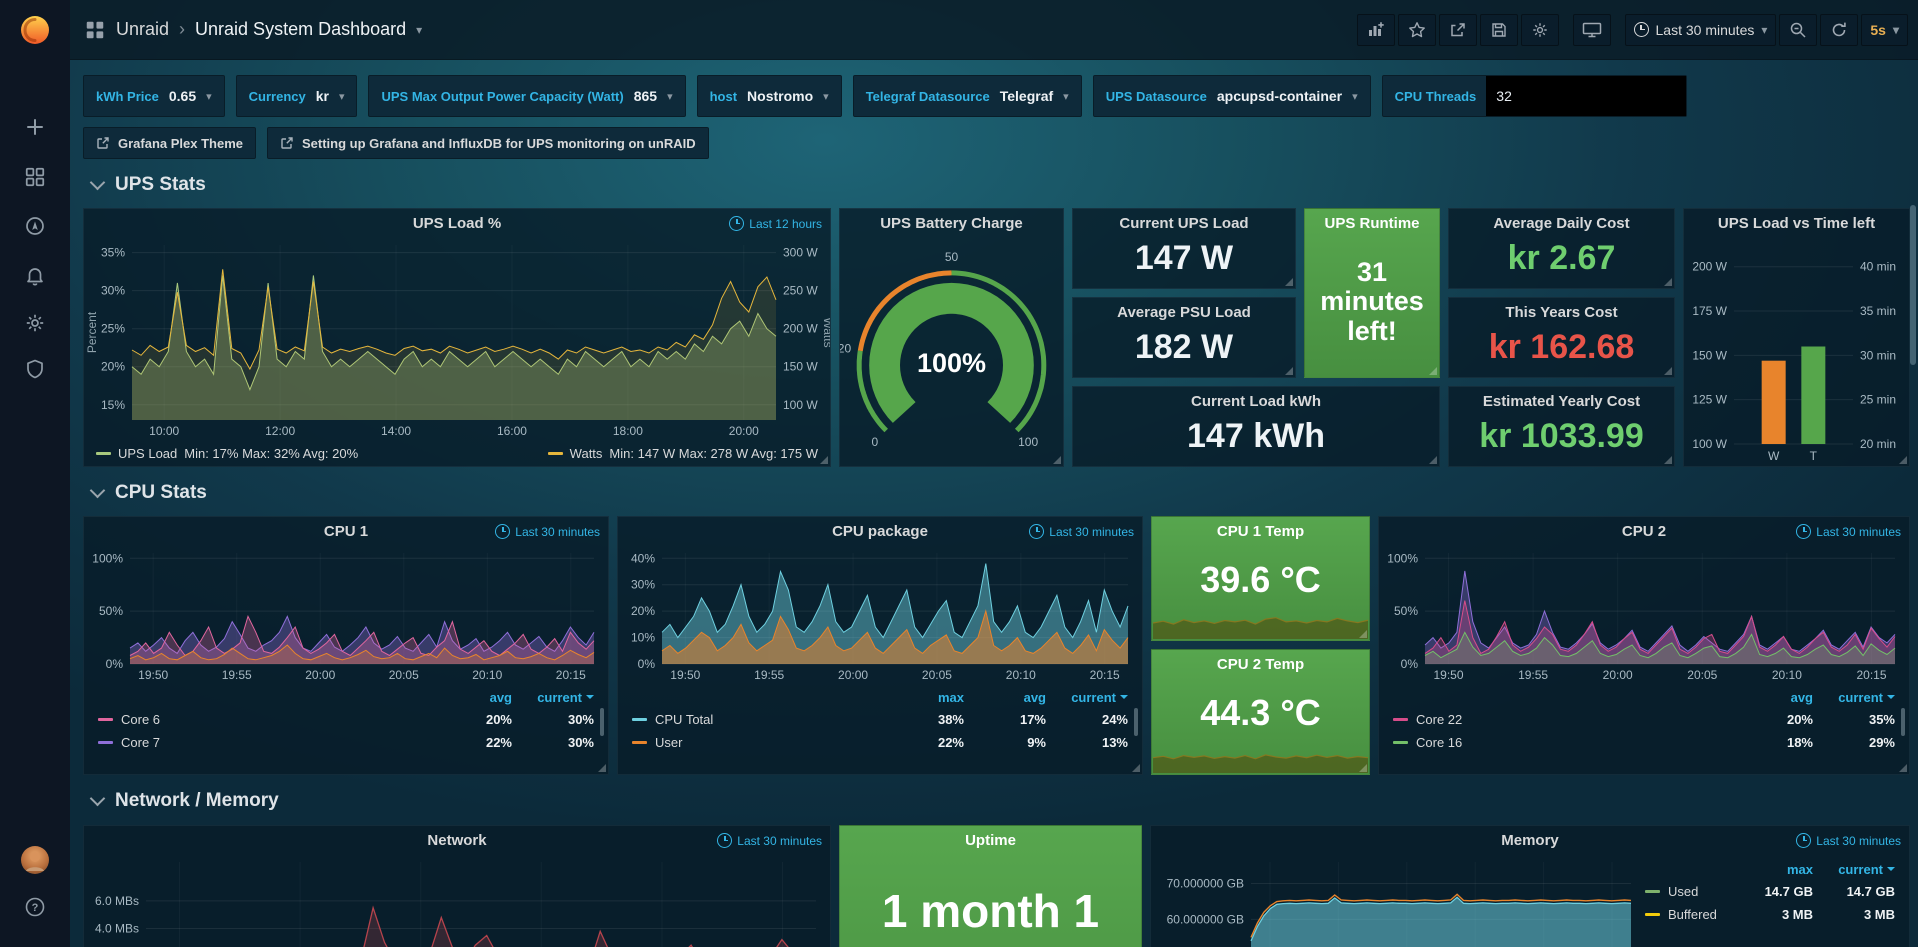 This screenshot has width=1918, height=947. What do you see at coordinates (148, 493) in the screenshot?
I see `section-cpu-stats: CPU Stats` at bounding box center [148, 493].